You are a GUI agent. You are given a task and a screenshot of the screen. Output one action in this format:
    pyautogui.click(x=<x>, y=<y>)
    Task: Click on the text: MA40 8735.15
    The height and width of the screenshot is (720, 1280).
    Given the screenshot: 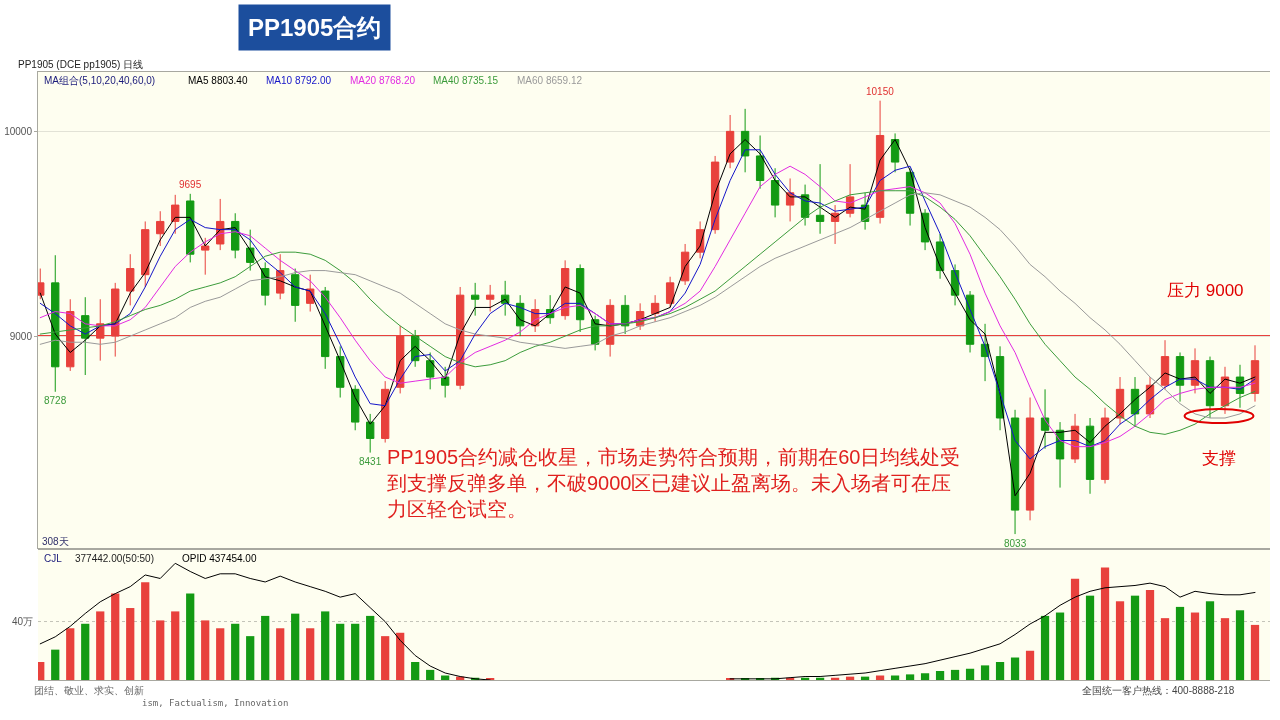 What is the action you would take?
    pyautogui.click(x=466, y=80)
    